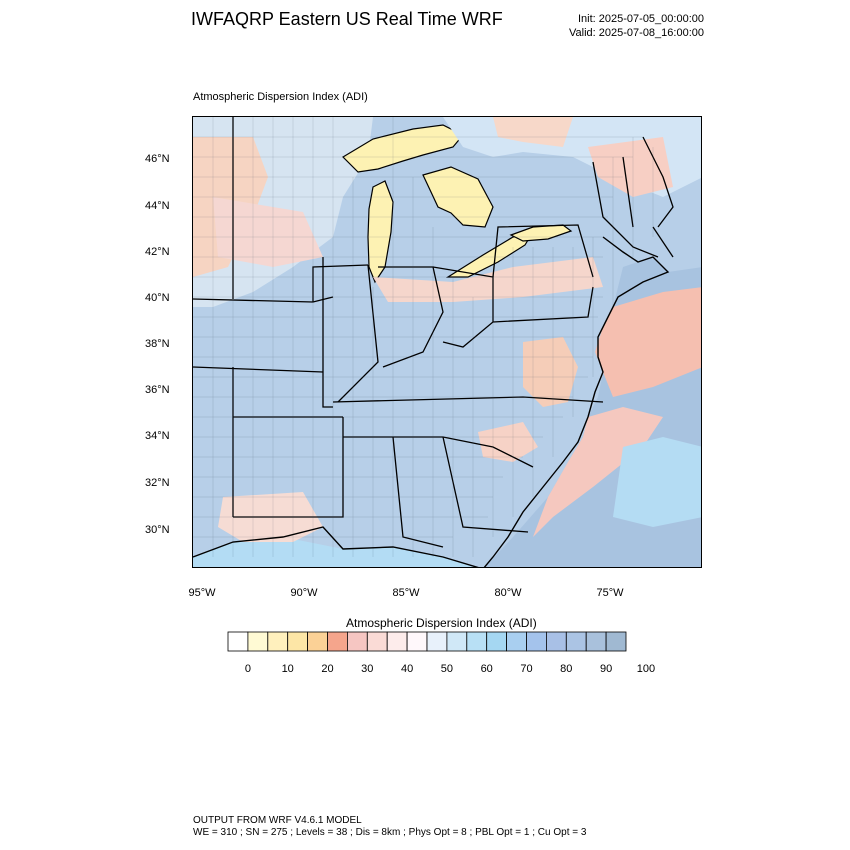  I want to click on colorbar-tick-label: 0, so click(247, 669).